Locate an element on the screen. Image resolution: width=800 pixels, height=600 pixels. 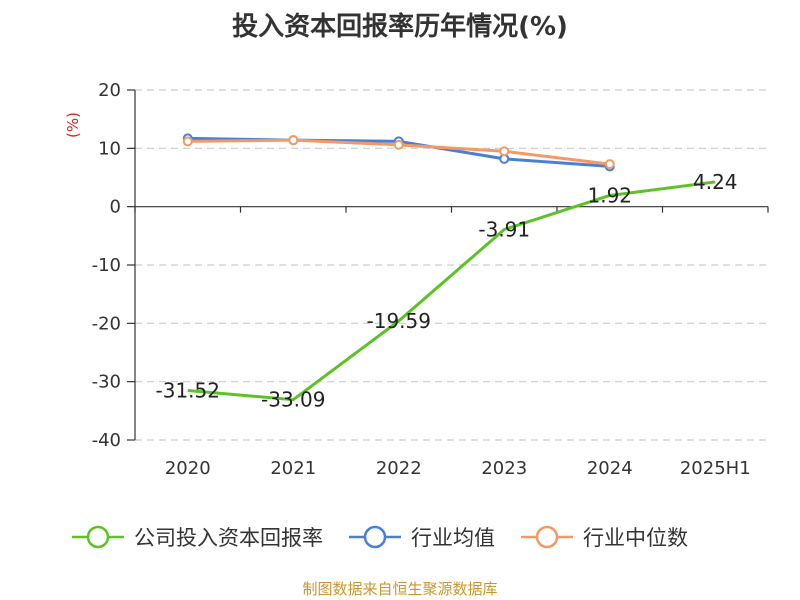
x-tick-label: 2024 is located at coordinates (610, 468).